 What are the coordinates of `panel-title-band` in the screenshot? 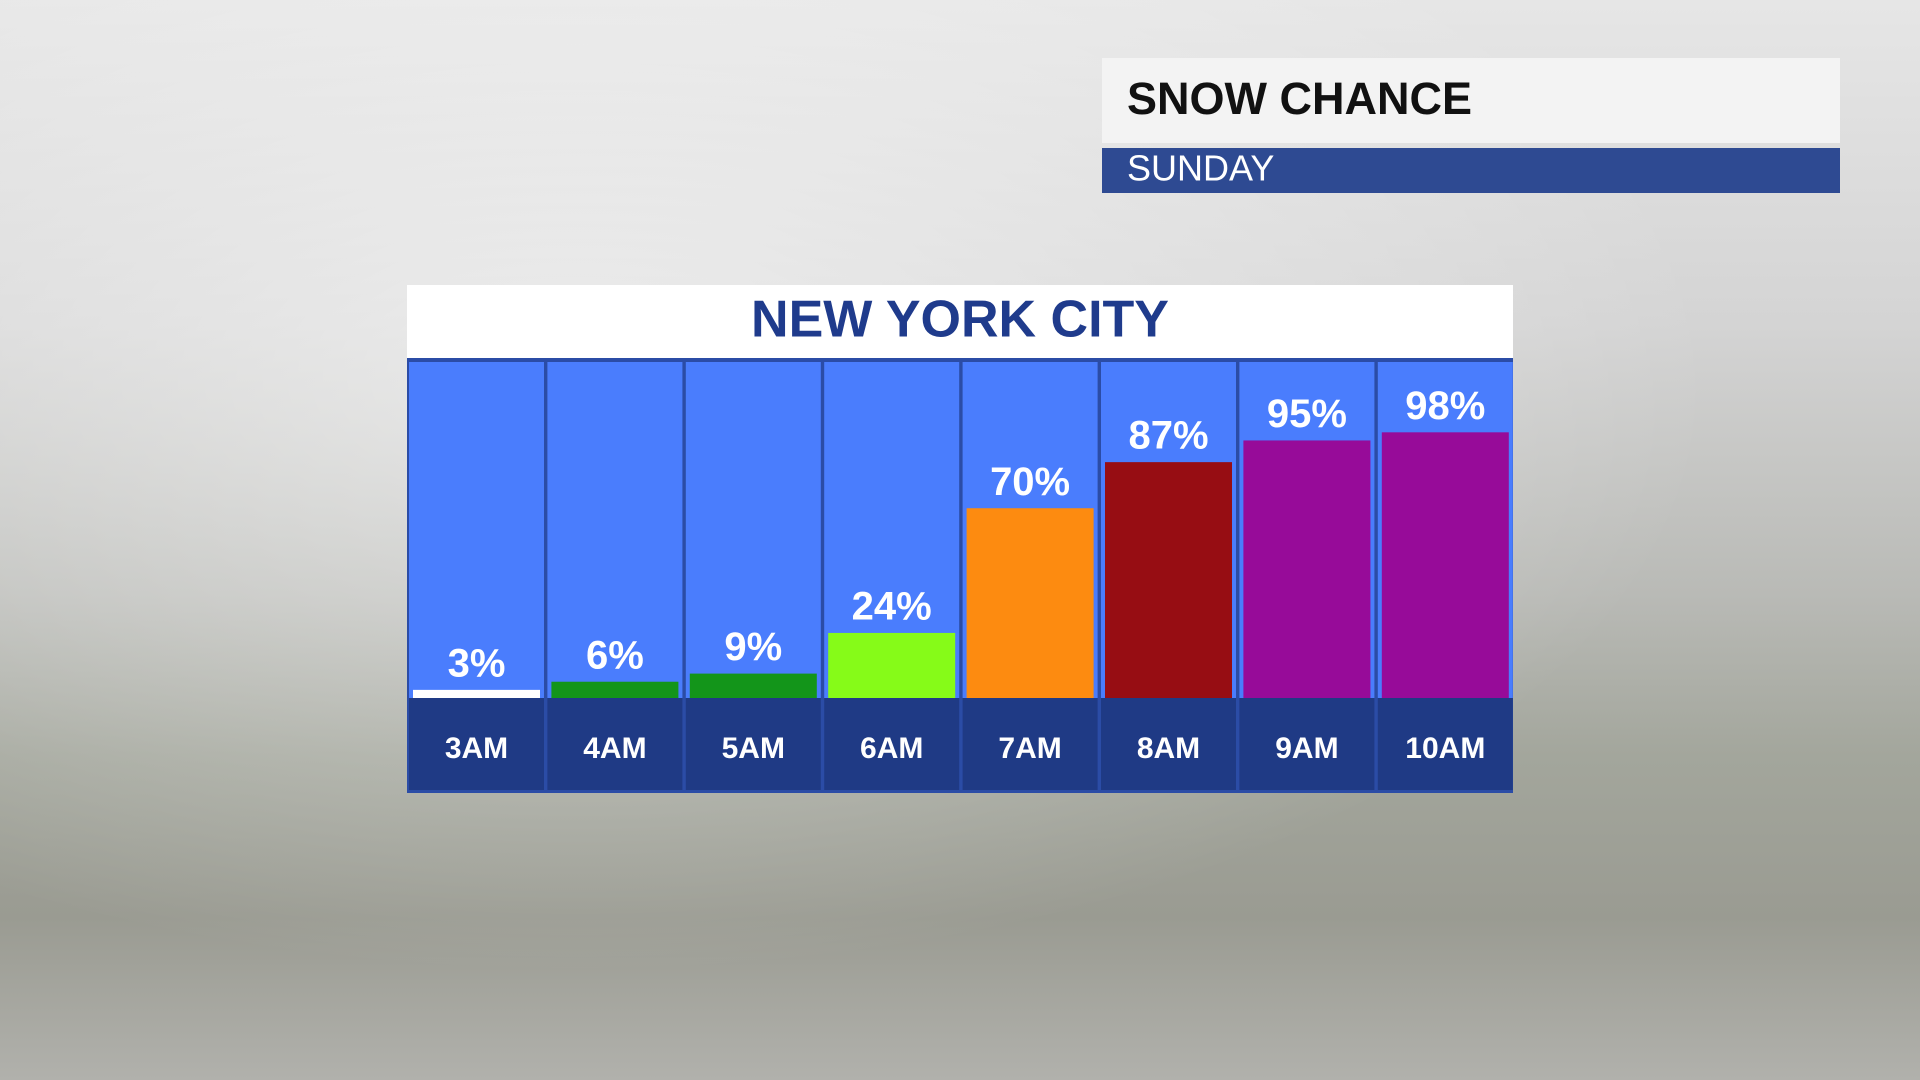 It's located at (960, 321).